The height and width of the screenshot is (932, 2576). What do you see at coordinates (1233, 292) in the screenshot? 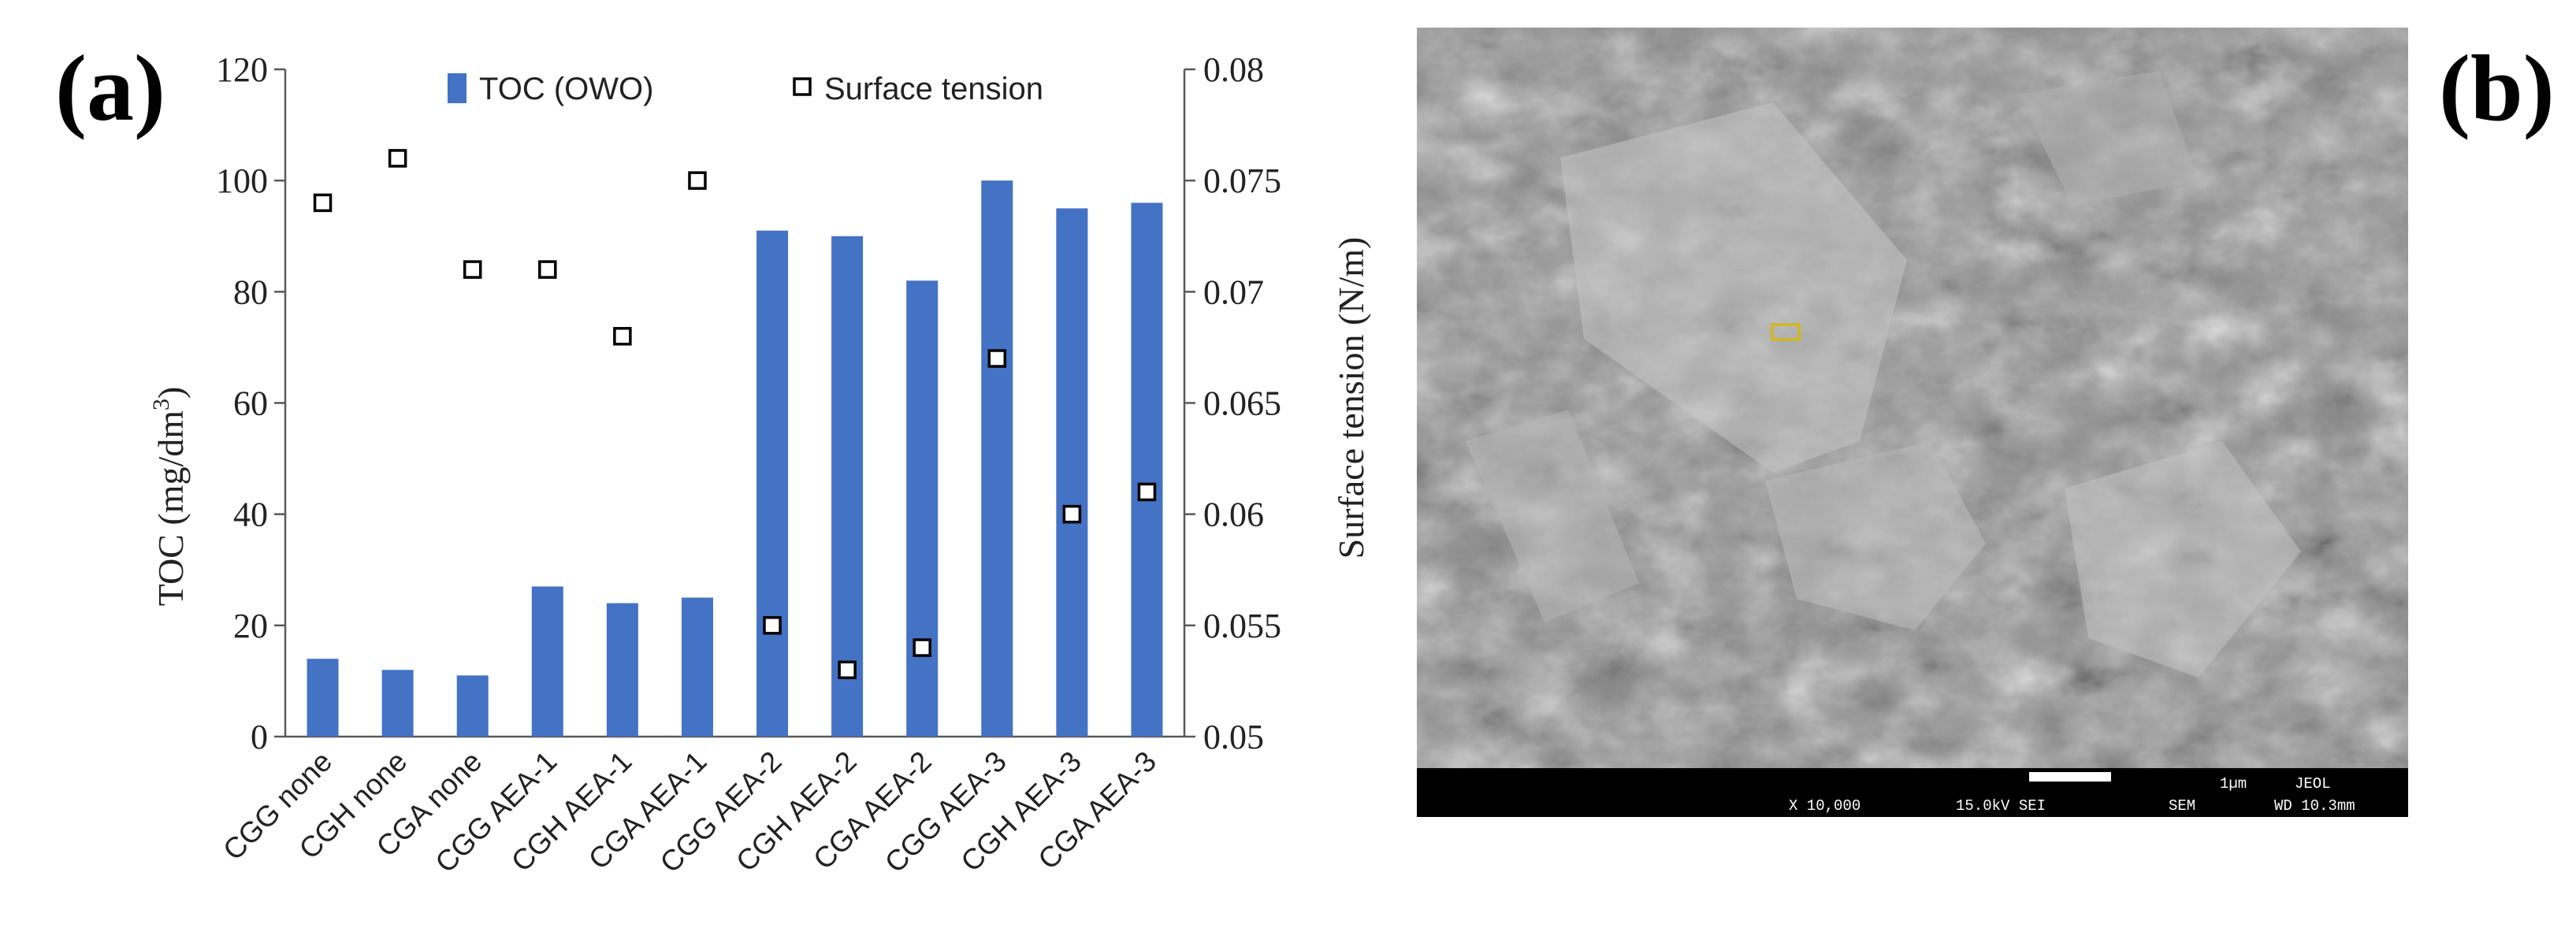
I see `right-tick-label: 0.07` at bounding box center [1233, 292].